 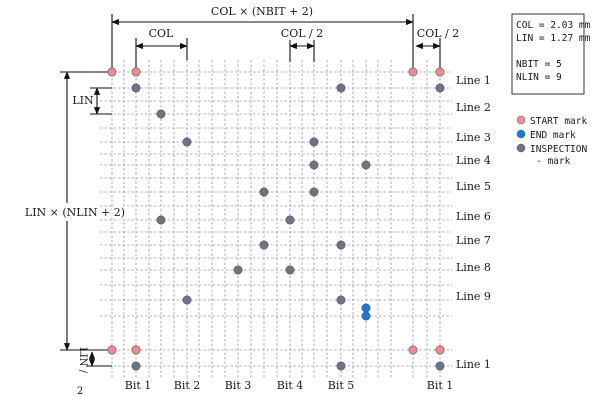 I want to click on row-label: Line 8, so click(x=473, y=267).